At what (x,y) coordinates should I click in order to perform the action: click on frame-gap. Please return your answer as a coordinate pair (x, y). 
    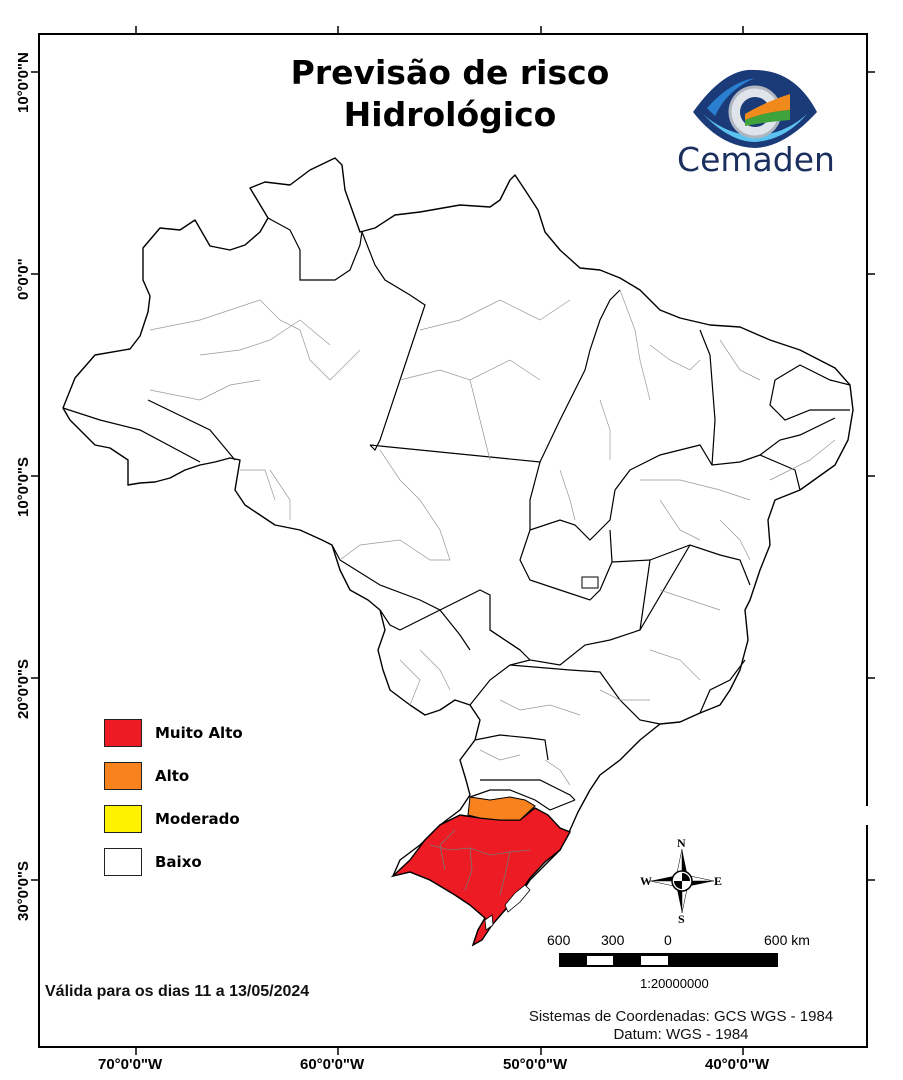
    Looking at the image, I should click on (868, 815).